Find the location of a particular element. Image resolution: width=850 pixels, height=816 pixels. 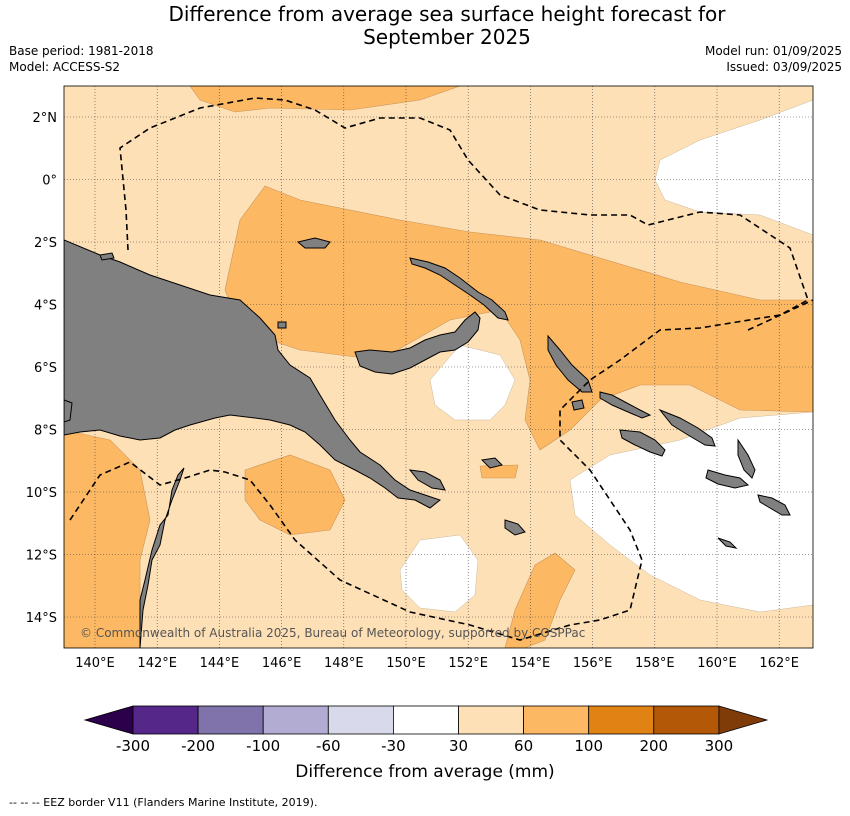

land-louisiade is located at coordinates (515, 527).